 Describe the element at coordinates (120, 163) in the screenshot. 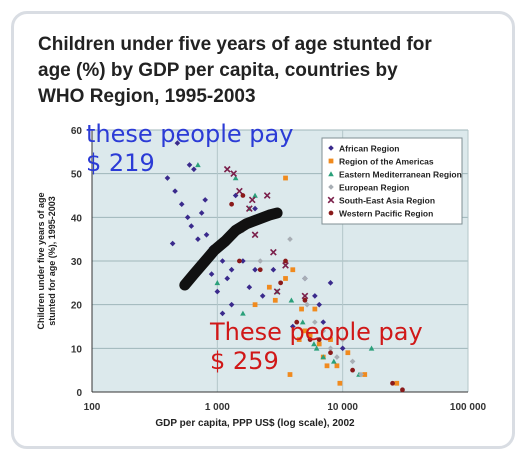

I see `blue-annotation-line-2: $ 219` at that location.